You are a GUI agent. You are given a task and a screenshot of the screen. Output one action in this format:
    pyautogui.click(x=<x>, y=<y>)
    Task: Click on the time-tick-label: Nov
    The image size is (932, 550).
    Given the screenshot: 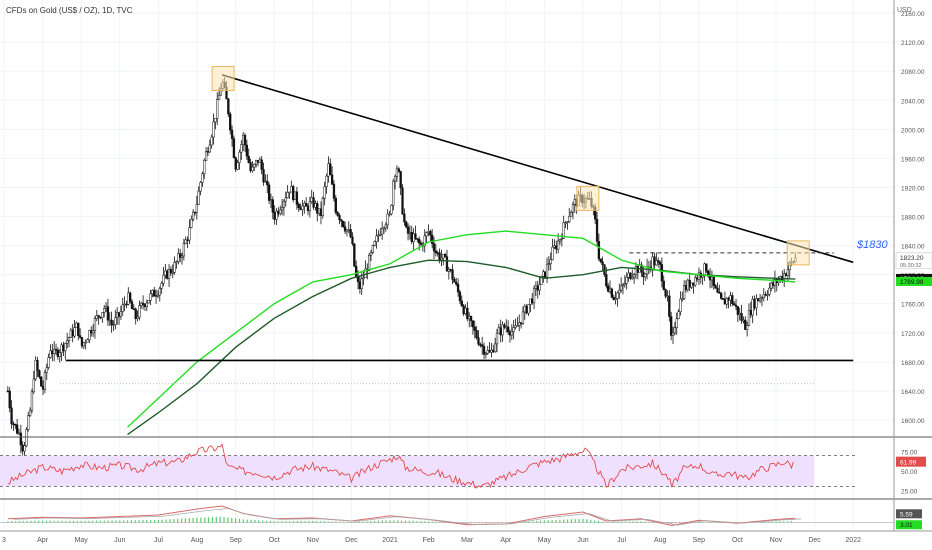 What is the action you would take?
    pyautogui.click(x=313, y=540)
    